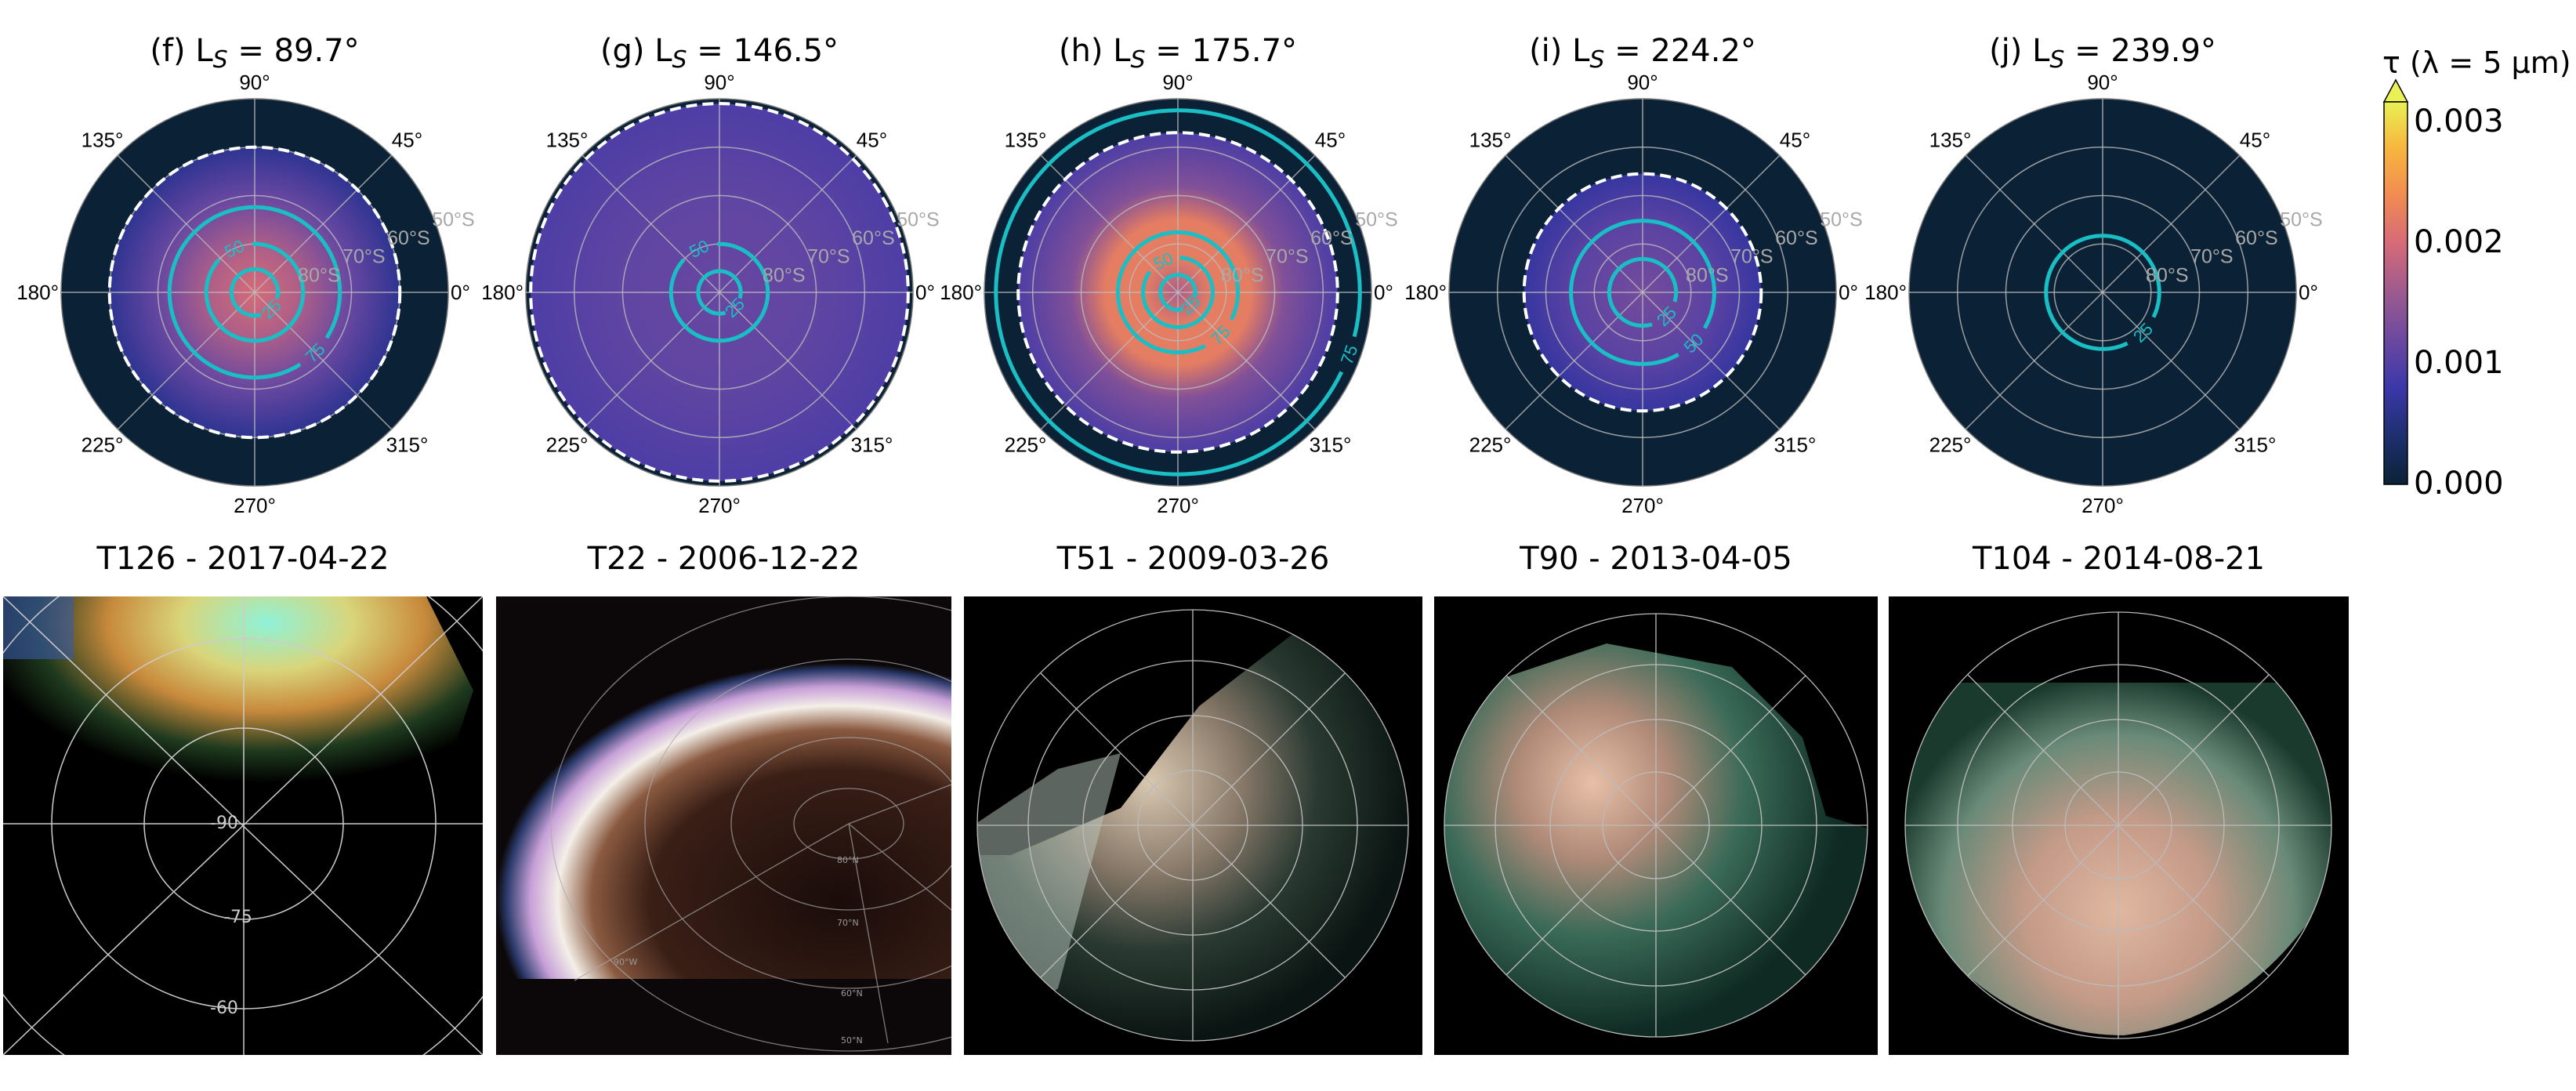 Image resolution: width=2576 pixels, height=1091 pixels. I want to click on grid-label: -75, so click(238, 917).